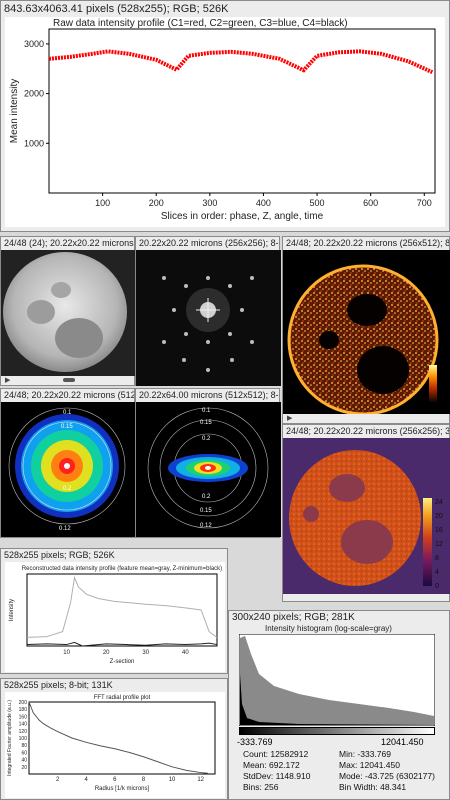 This screenshot has width=450, height=800. What do you see at coordinates (242, 216) in the screenshot?
I see `x-axis-label: Slices in order: phase, Z, angle, time` at bounding box center [242, 216].